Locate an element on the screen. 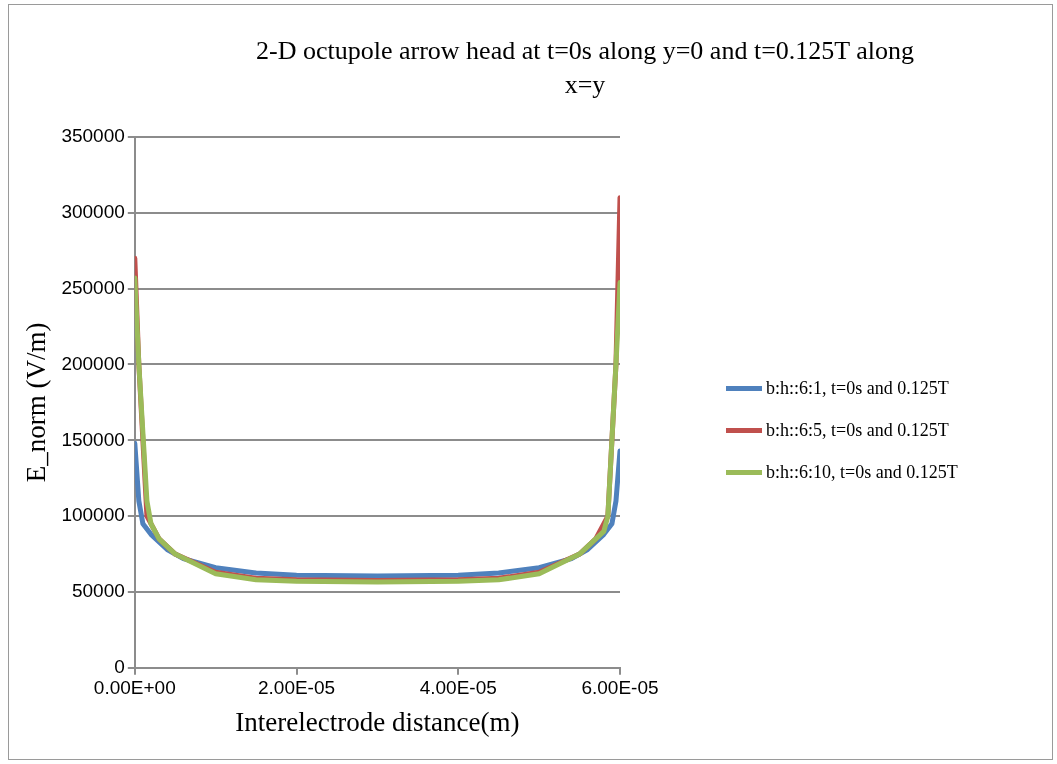 This screenshot has height=764, width=1057. y-tick-label: 0 is located at coordinates (119, 667).